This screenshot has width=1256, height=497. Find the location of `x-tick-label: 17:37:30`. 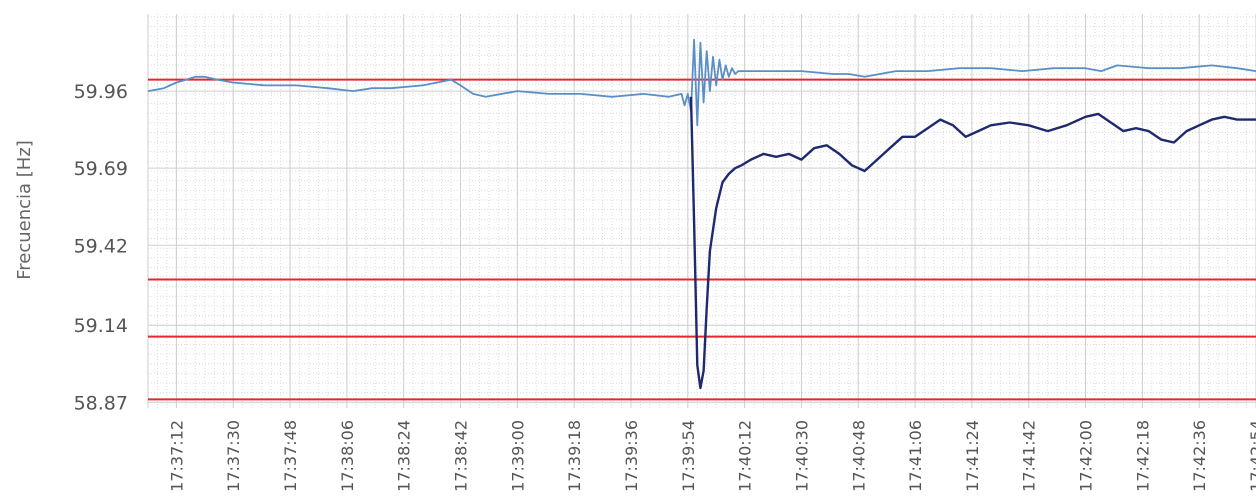

x-tick-label: 17:37:30 is located at coordinates (233, 456).